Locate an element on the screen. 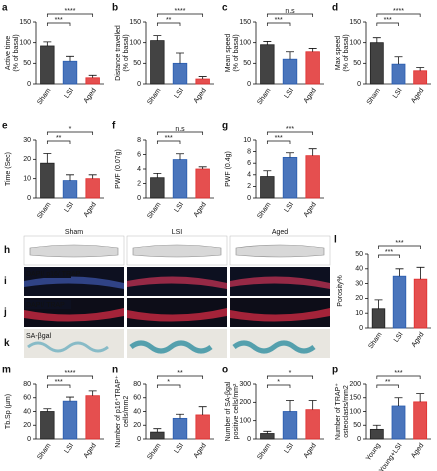  y-tick-label: 30 is located at coordinates (27, 140).